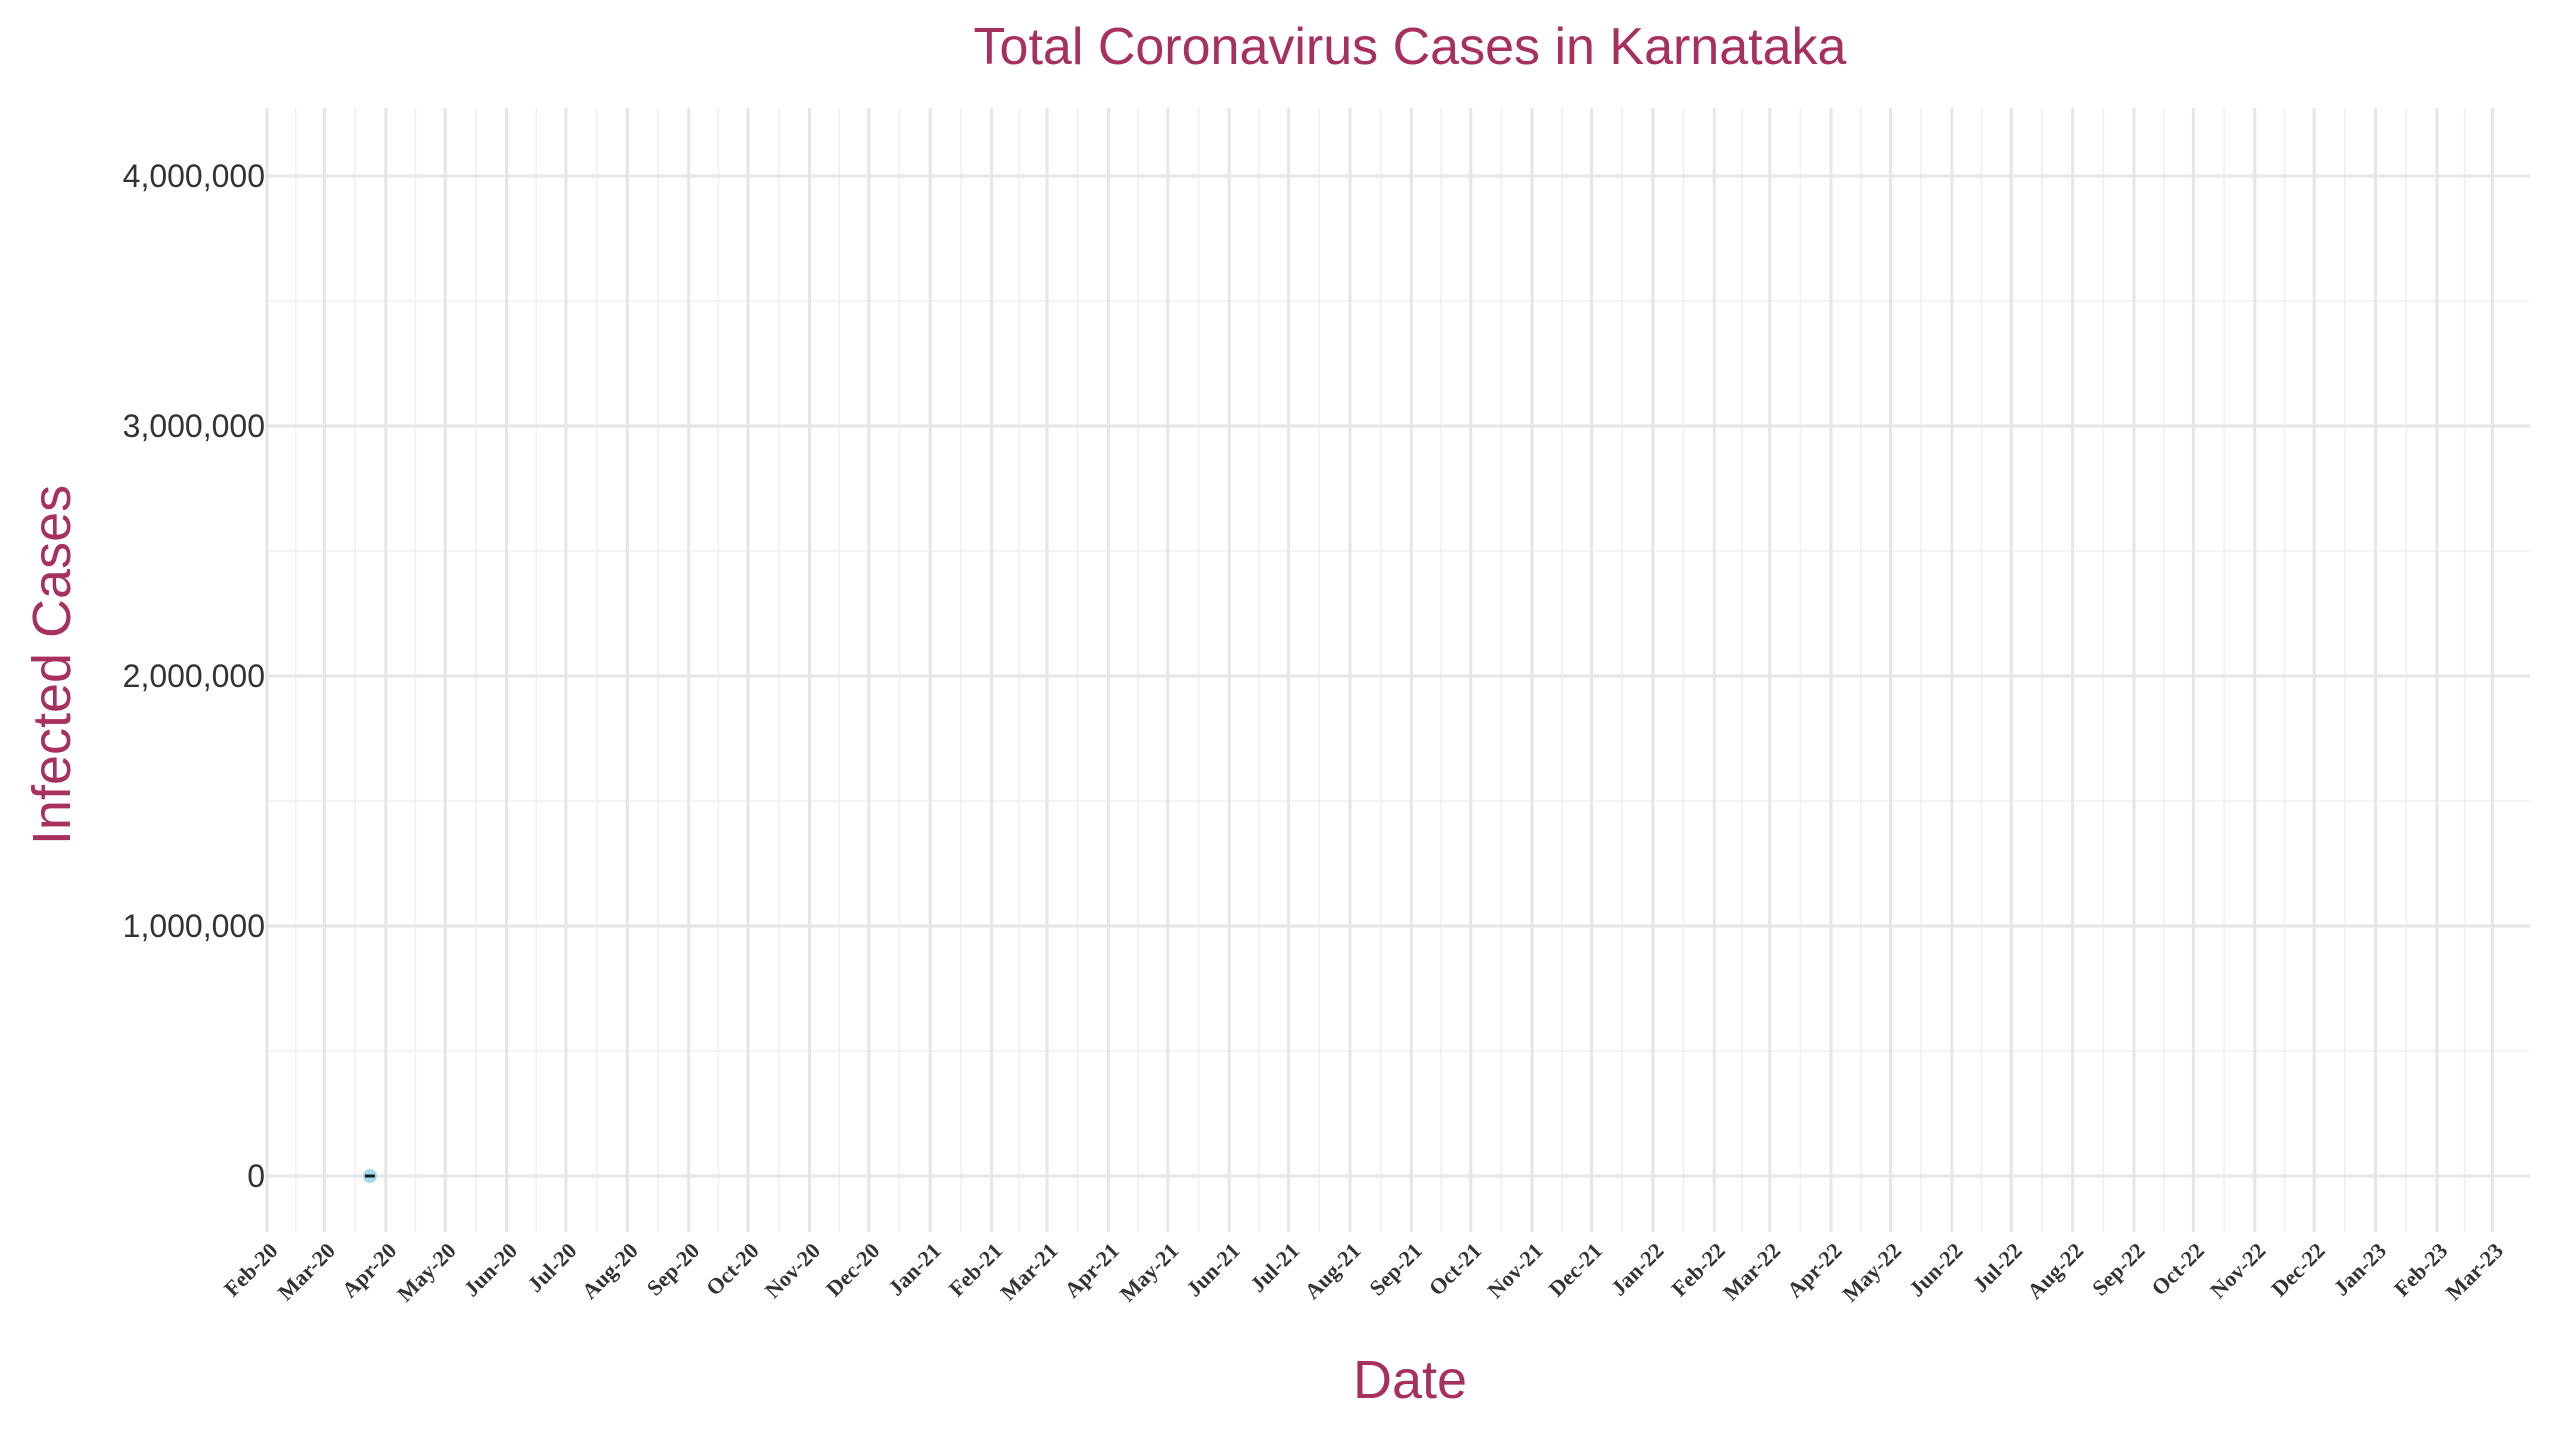 This screenshot has height=1440, width=2560. What do you see at coordinates (1997, 1267) in the screenshot?
I see `x-tick-label: Jul-22` at bounding box center [1997, 1267].